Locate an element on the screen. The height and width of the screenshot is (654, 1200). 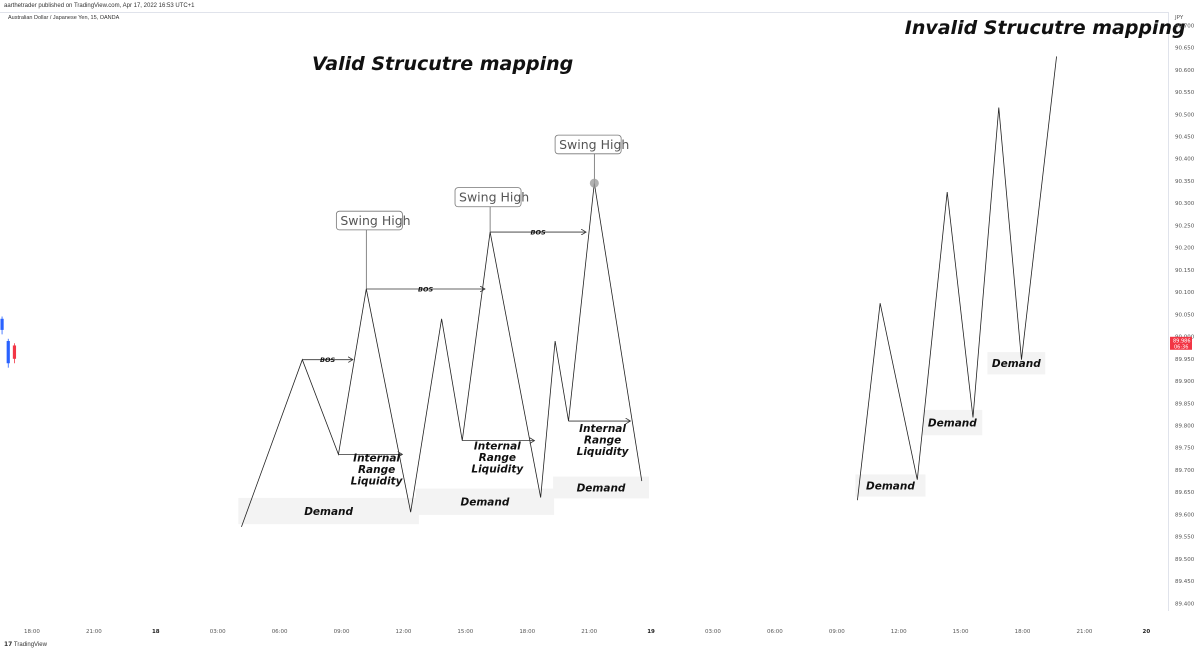
currency-label: JPY is located at coordinates (1179, 18).